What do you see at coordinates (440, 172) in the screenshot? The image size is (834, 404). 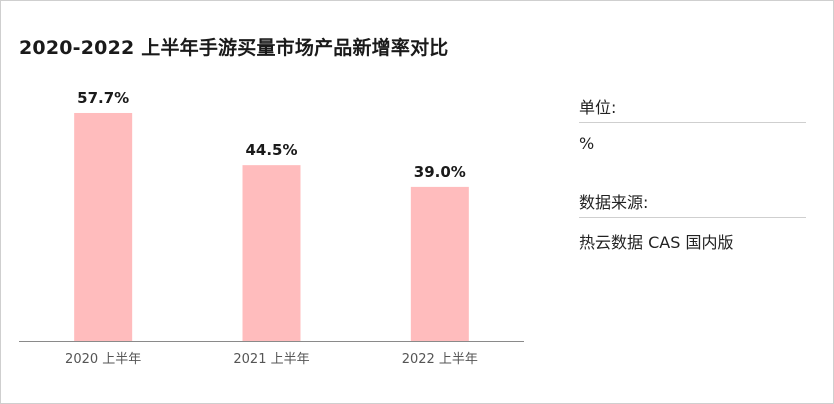 I see `bar-value-label: 39.0%` at bounding box center [440, 172].